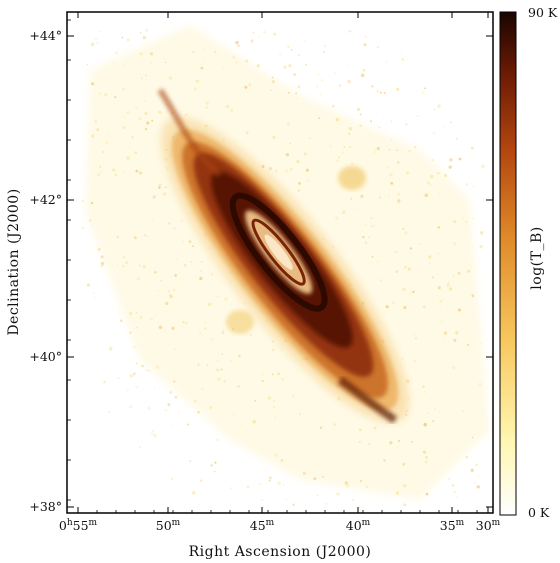 The image size is (560, 563). What do you see at coordinates (45, 506) in the screenshot?
I see `y-tick-label: +38°` at bounding box center [45, 506].